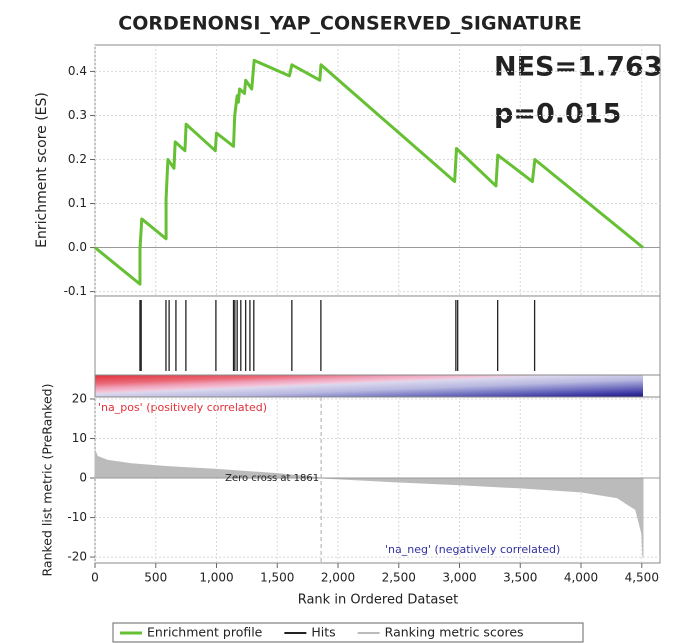 The height and width of the screenshot is (643, 684). Describe the element at coordinates (642, 578) in the screenshot. I see `x-tick-label: 4,500` at that location.